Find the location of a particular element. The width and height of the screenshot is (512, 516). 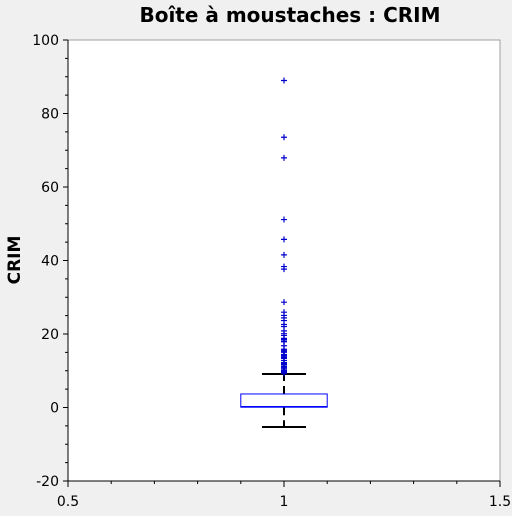

x-tick-label: 0.5 is located at coordinates (68, 502).